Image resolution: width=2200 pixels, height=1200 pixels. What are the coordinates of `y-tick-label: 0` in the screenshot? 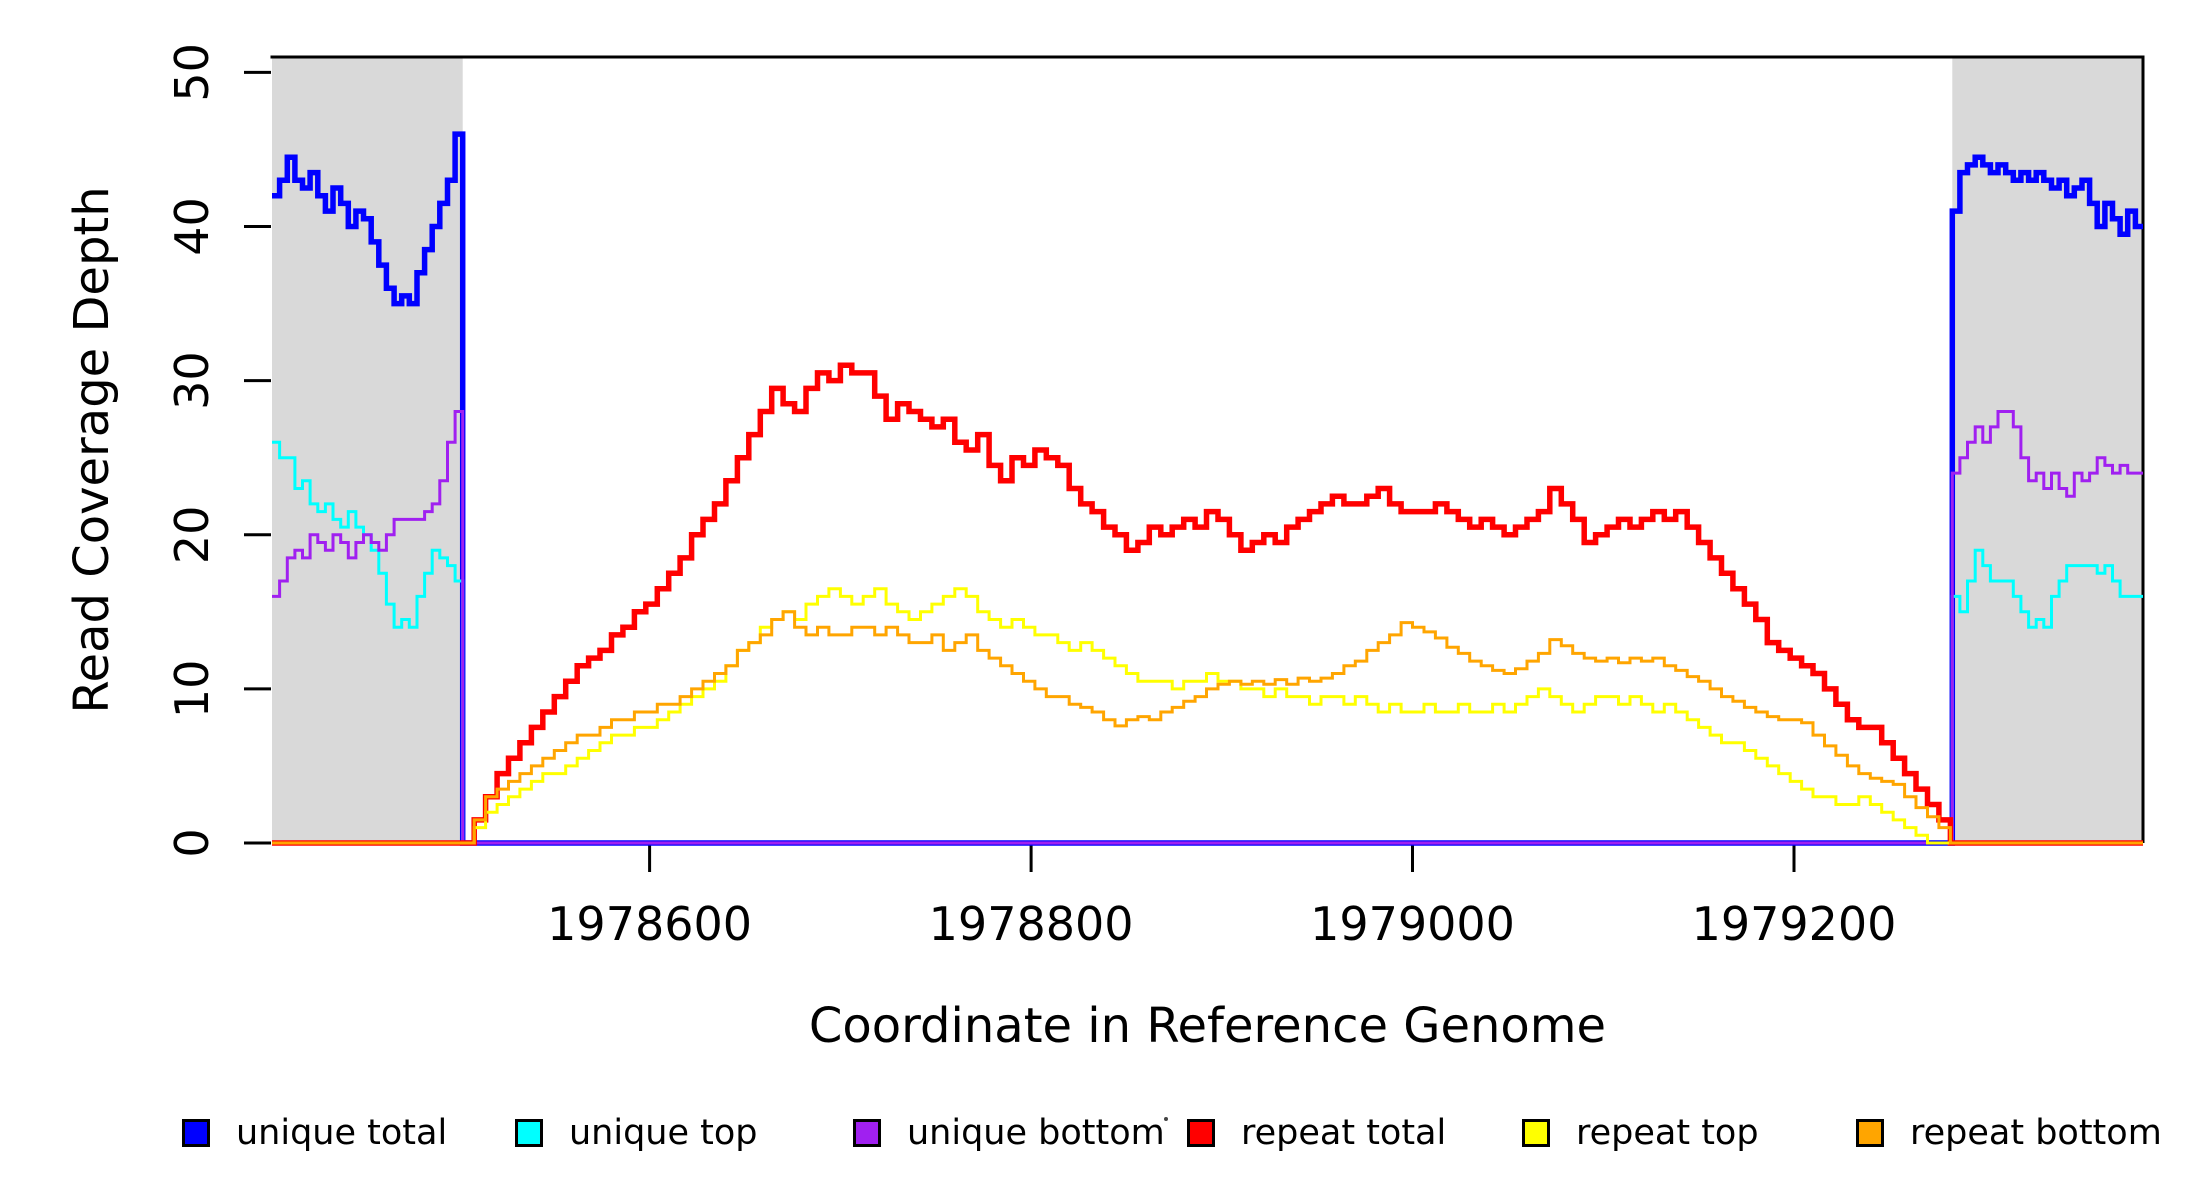 It's located at (192, 842).